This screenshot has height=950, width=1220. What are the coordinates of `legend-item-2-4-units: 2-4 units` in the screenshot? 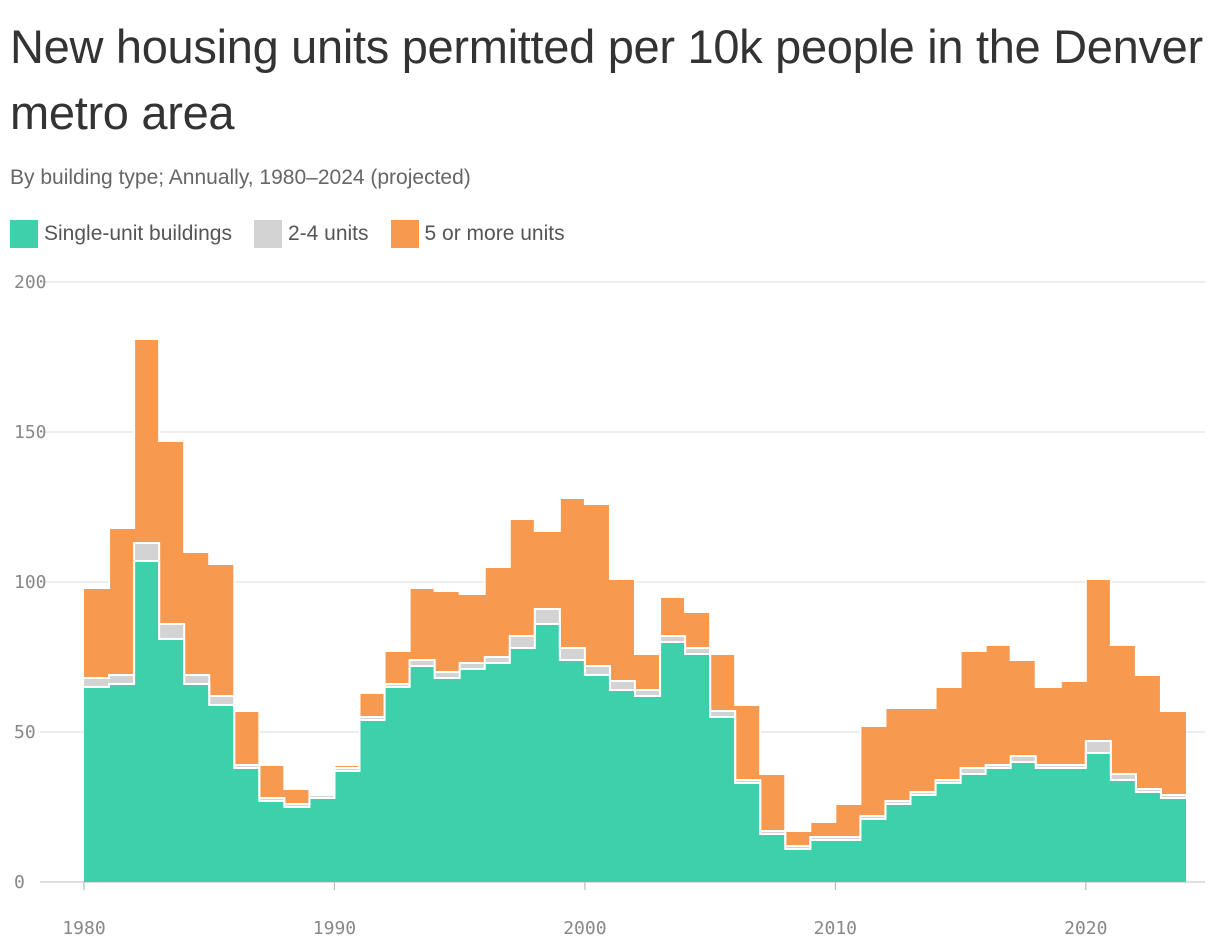 It's located at (311, 234).